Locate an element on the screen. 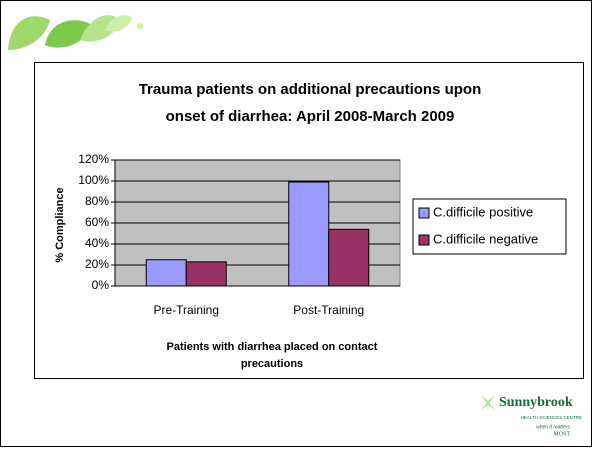  logo-name: Sunnybrook is located at coordinates (536, 402).